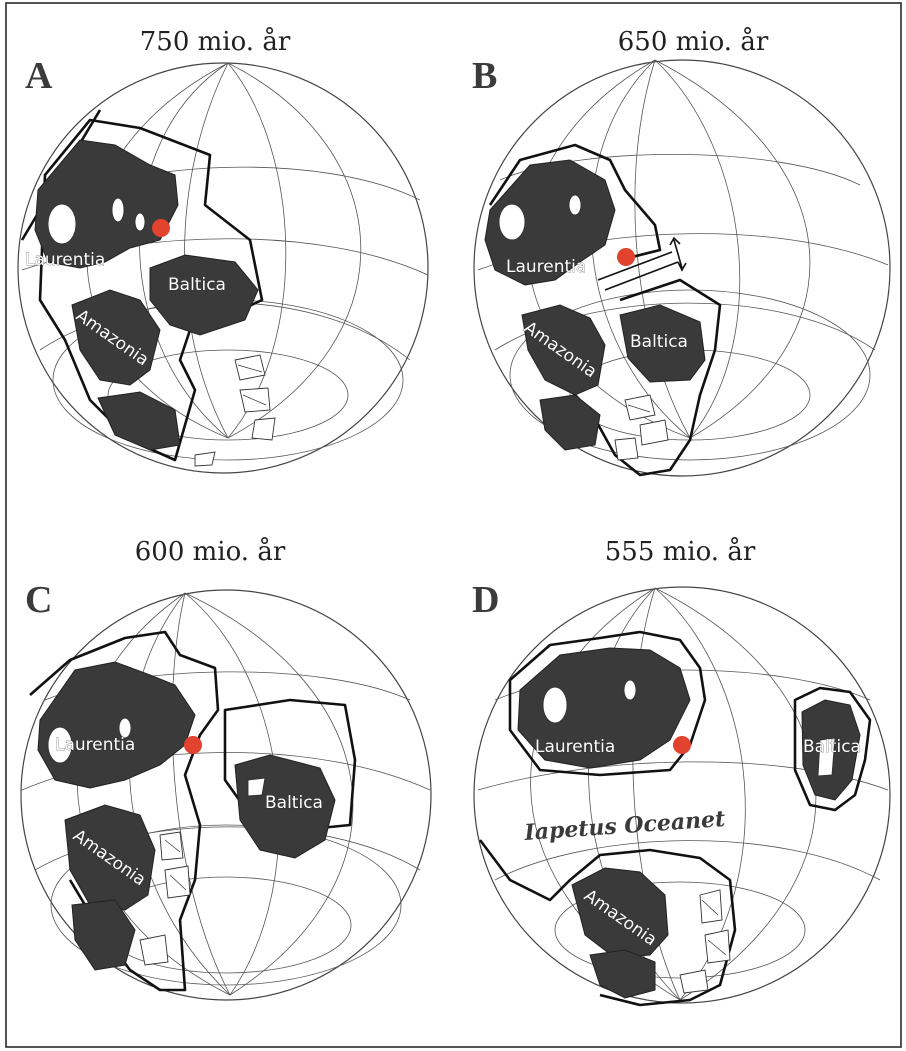 This screenshot has height=1051, width=906. I want to click on panel-a-letter: A, so click(39, 76).